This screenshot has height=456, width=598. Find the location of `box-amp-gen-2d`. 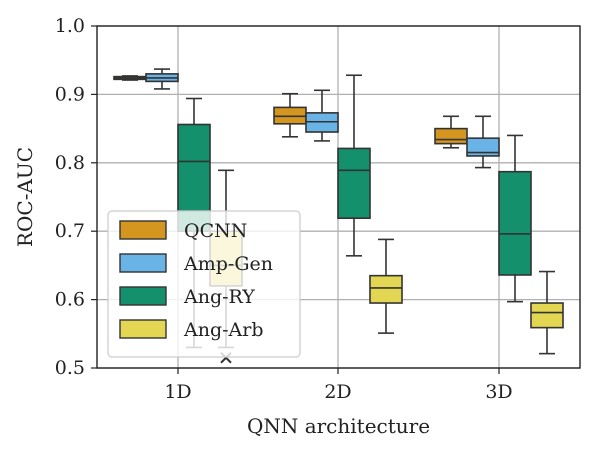

box-amp-gen-2d is located at coordinates (322, 115).